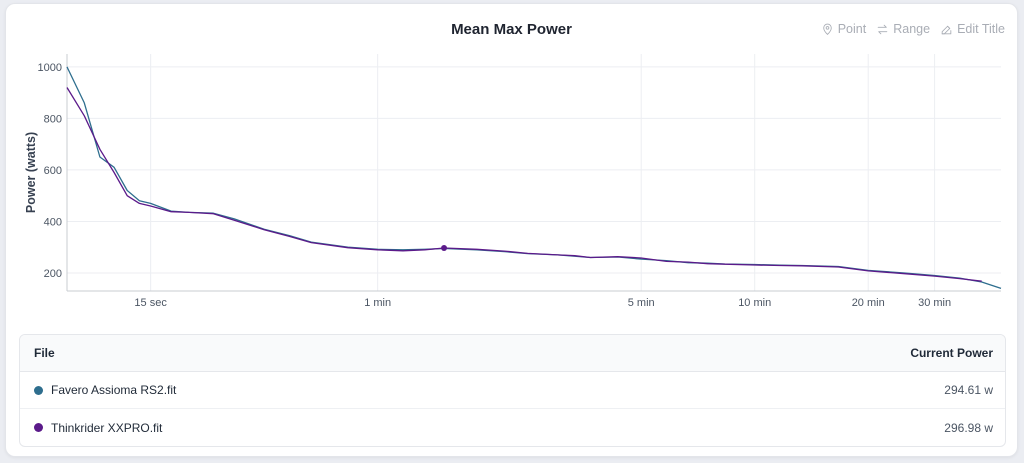 This screenshot has width=1024, height=463. What do you see at coordinates (852, 29) in the screenshot?
I see `point-label: Point` at bounding box center [852, 29].